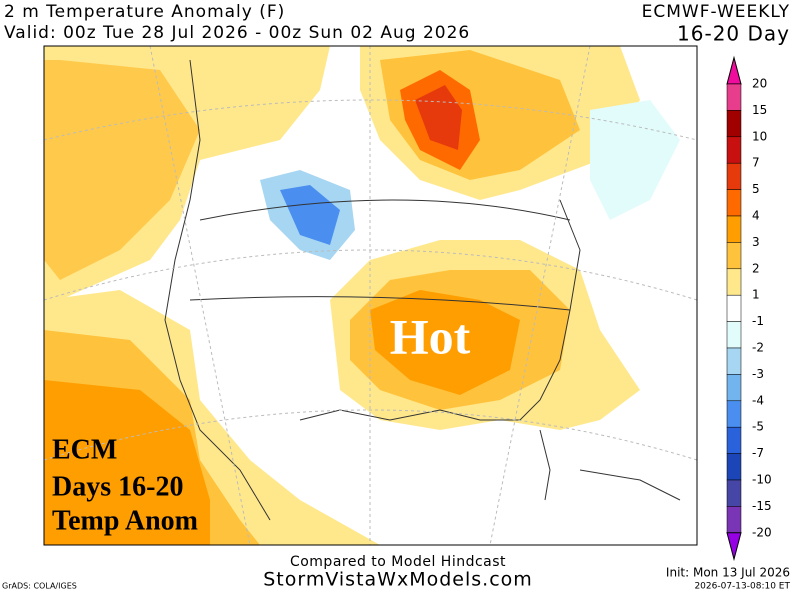 The width and height of the screenshot is (796, 592). Describe the element at coordinates (716, 12) in the screenshot. I see `model-name: ECMWF-WEEKLY` at that location.